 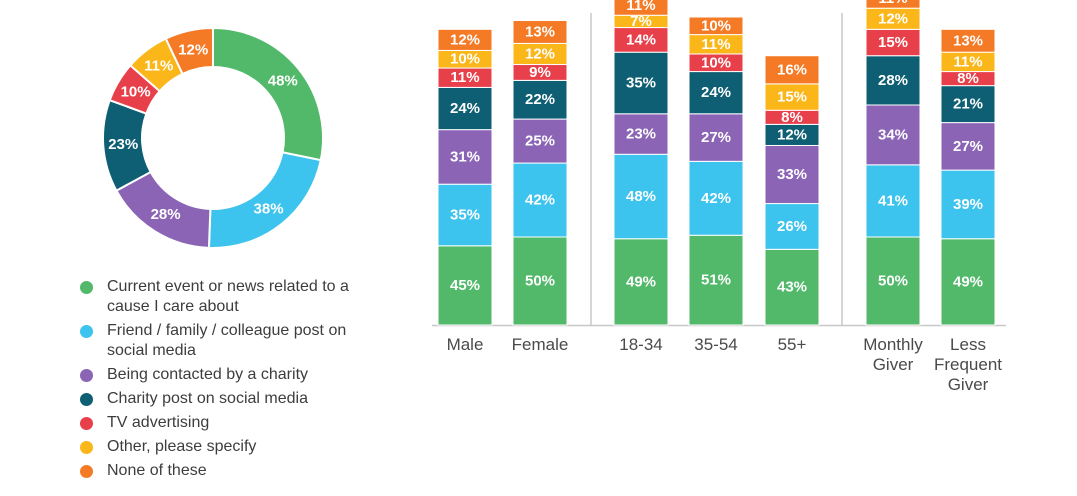 What do you see at coordinates (136, 92) in the screenshot?
I see `donut-slice-label: 10%` at bounding box center [136, 92].